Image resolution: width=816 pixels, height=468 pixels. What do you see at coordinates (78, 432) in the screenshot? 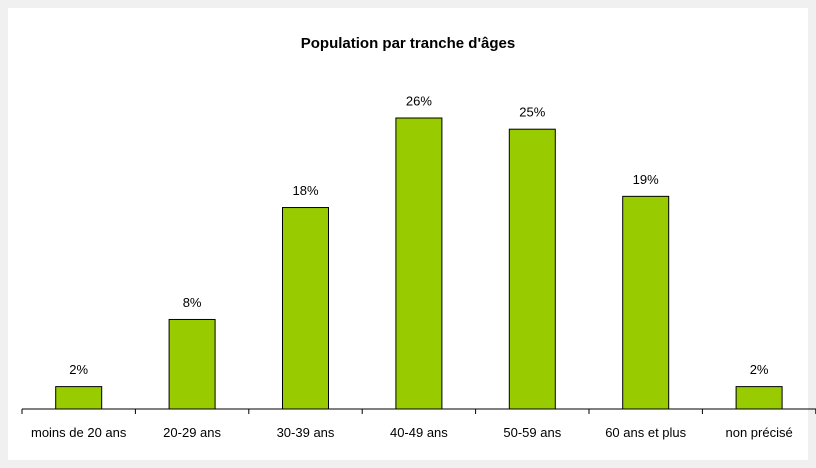
I see `x-tick-label: moins de 20 ans` at bounding box center [78, 432].